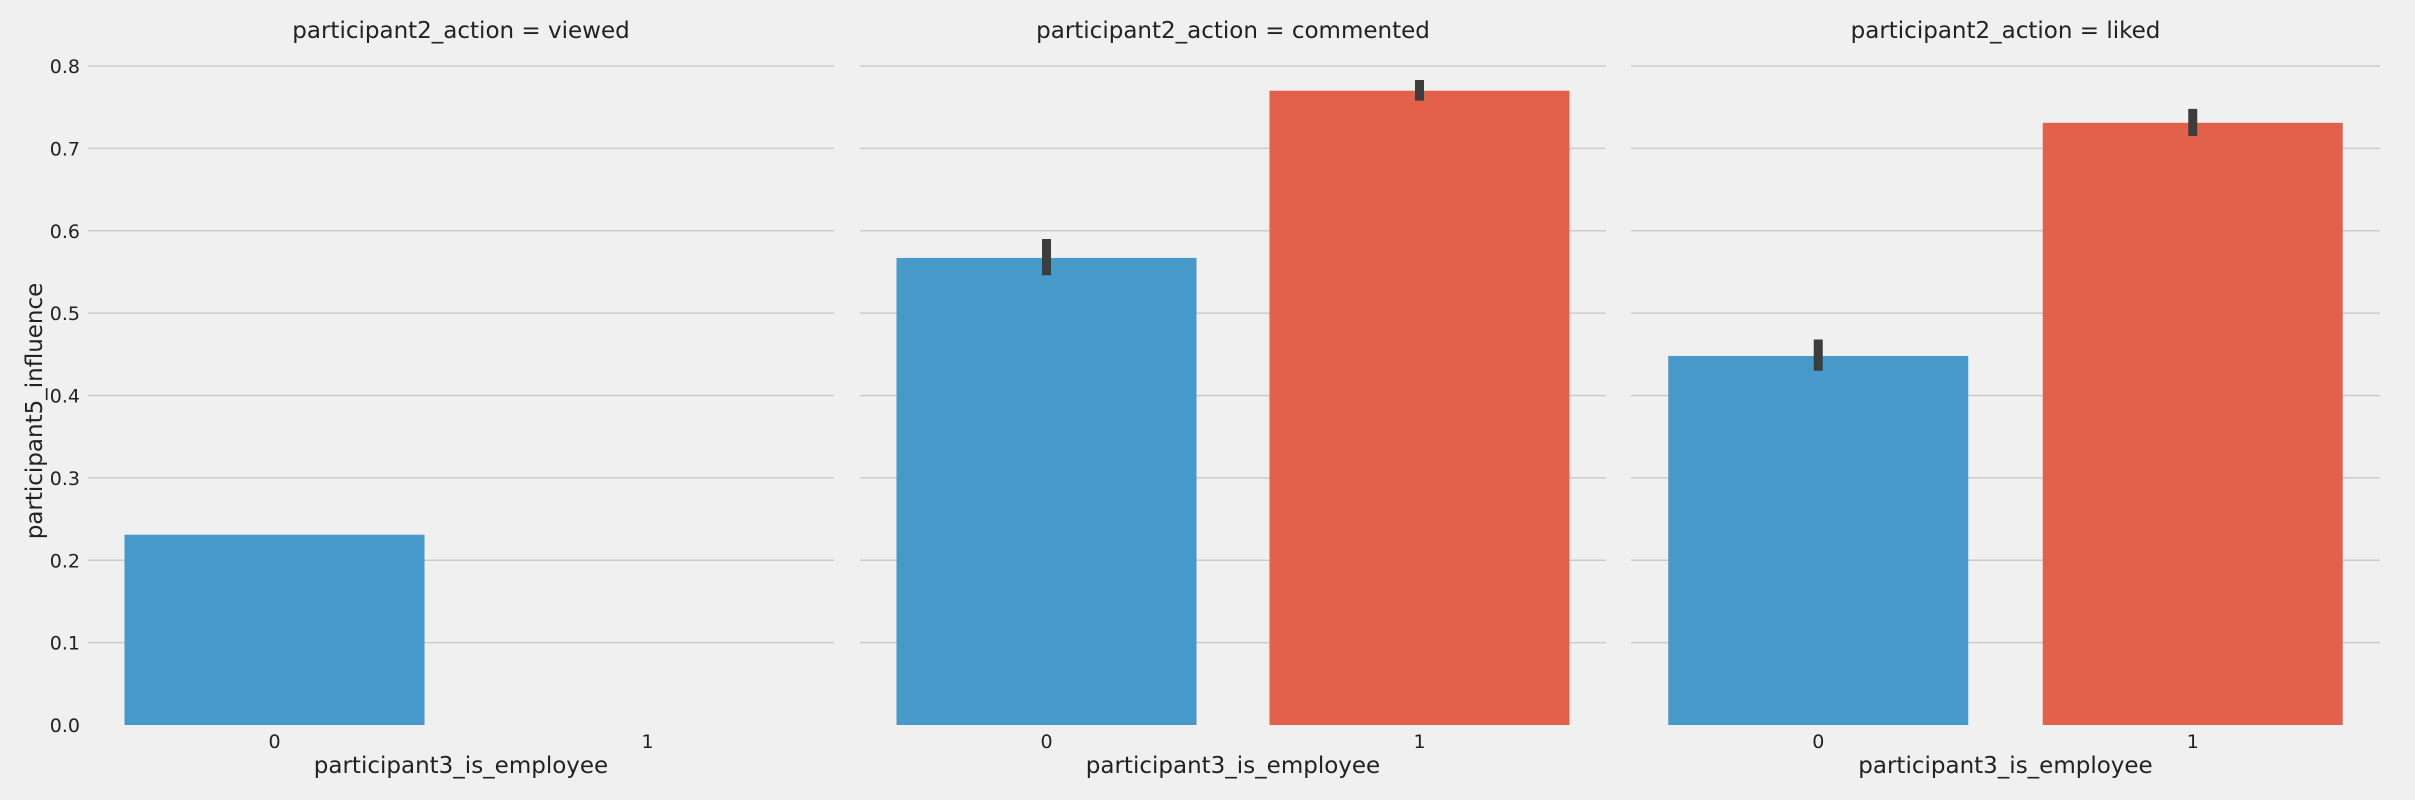 This screenshot has height=800, width=2415. I want to click on y-tick-label: 0.5, so click(65, 314).